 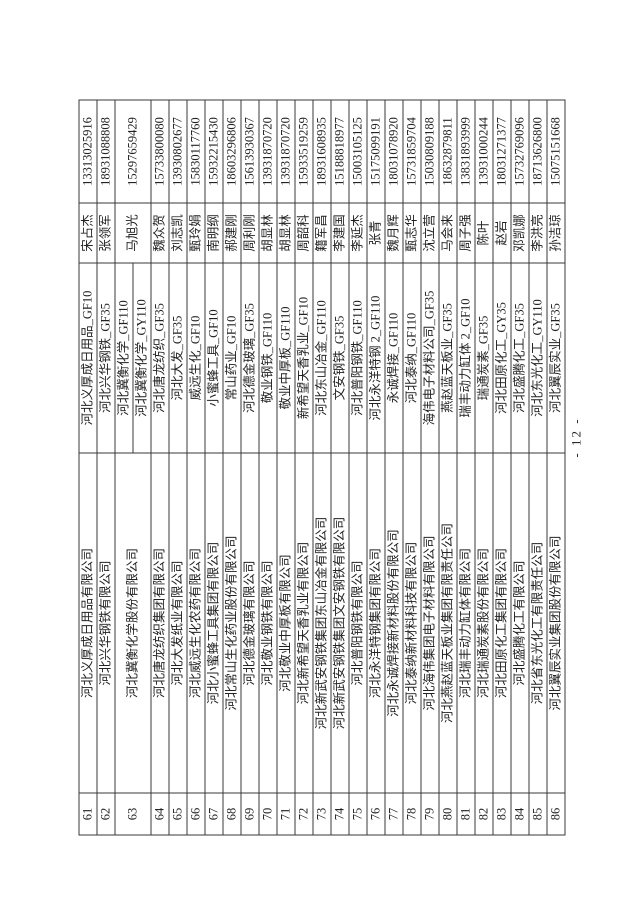 What do you see at coordinates (177, 151) in the screenshot?
I see `phone-cell: 13930802677` at bounding box center [177, 151].